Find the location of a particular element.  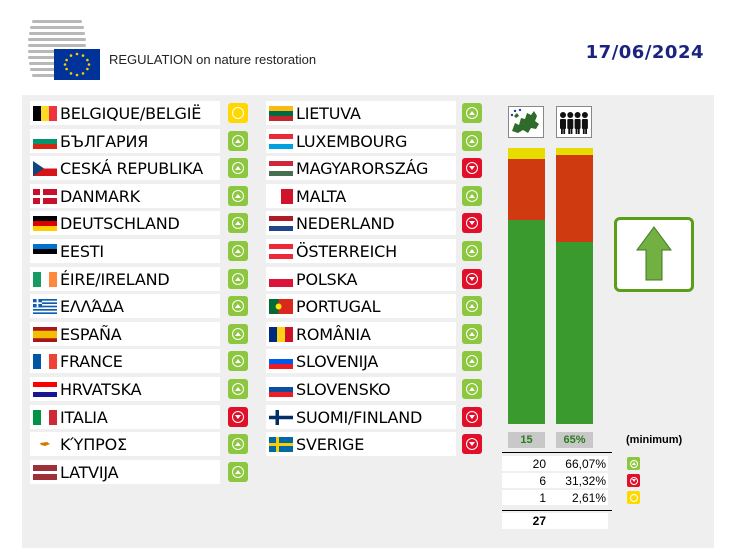

country-name: ITALIA is located at coordinates (84, 417).